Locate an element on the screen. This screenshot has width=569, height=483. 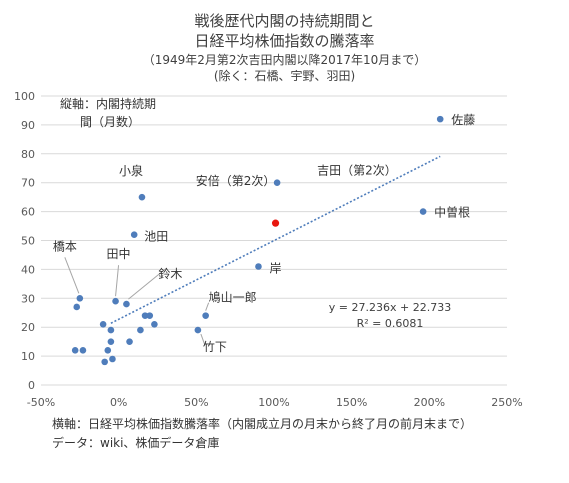
point-label: 田中 is located at coordinates (119, 253).